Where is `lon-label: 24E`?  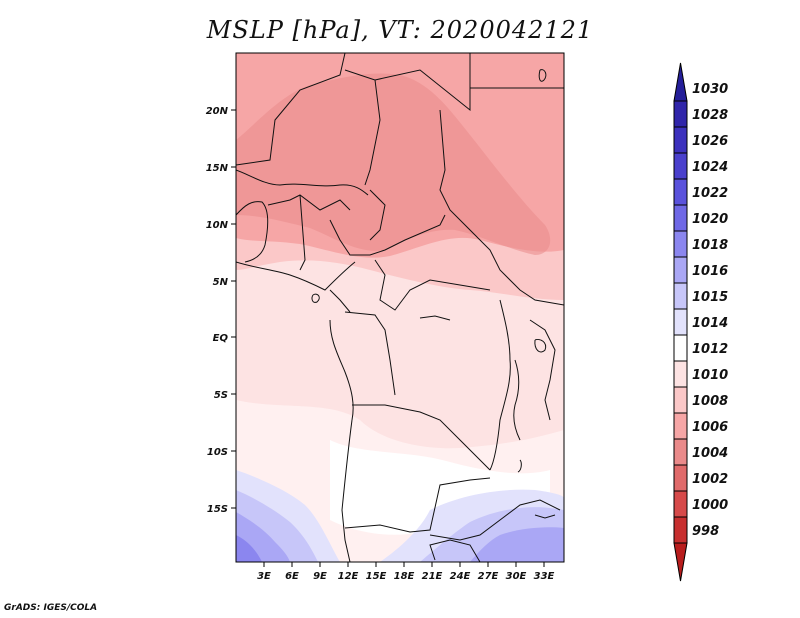
lon-label: 24E is located at coordinates (460, 576).